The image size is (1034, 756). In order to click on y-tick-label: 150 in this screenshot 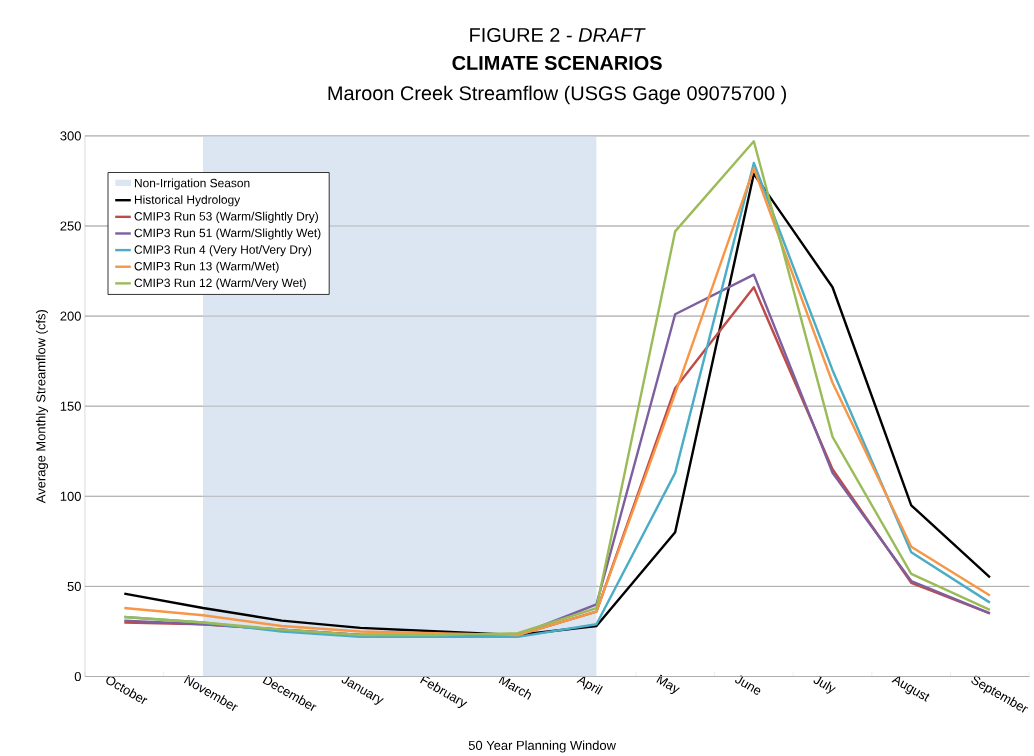, I will do `click(70, 406)`.